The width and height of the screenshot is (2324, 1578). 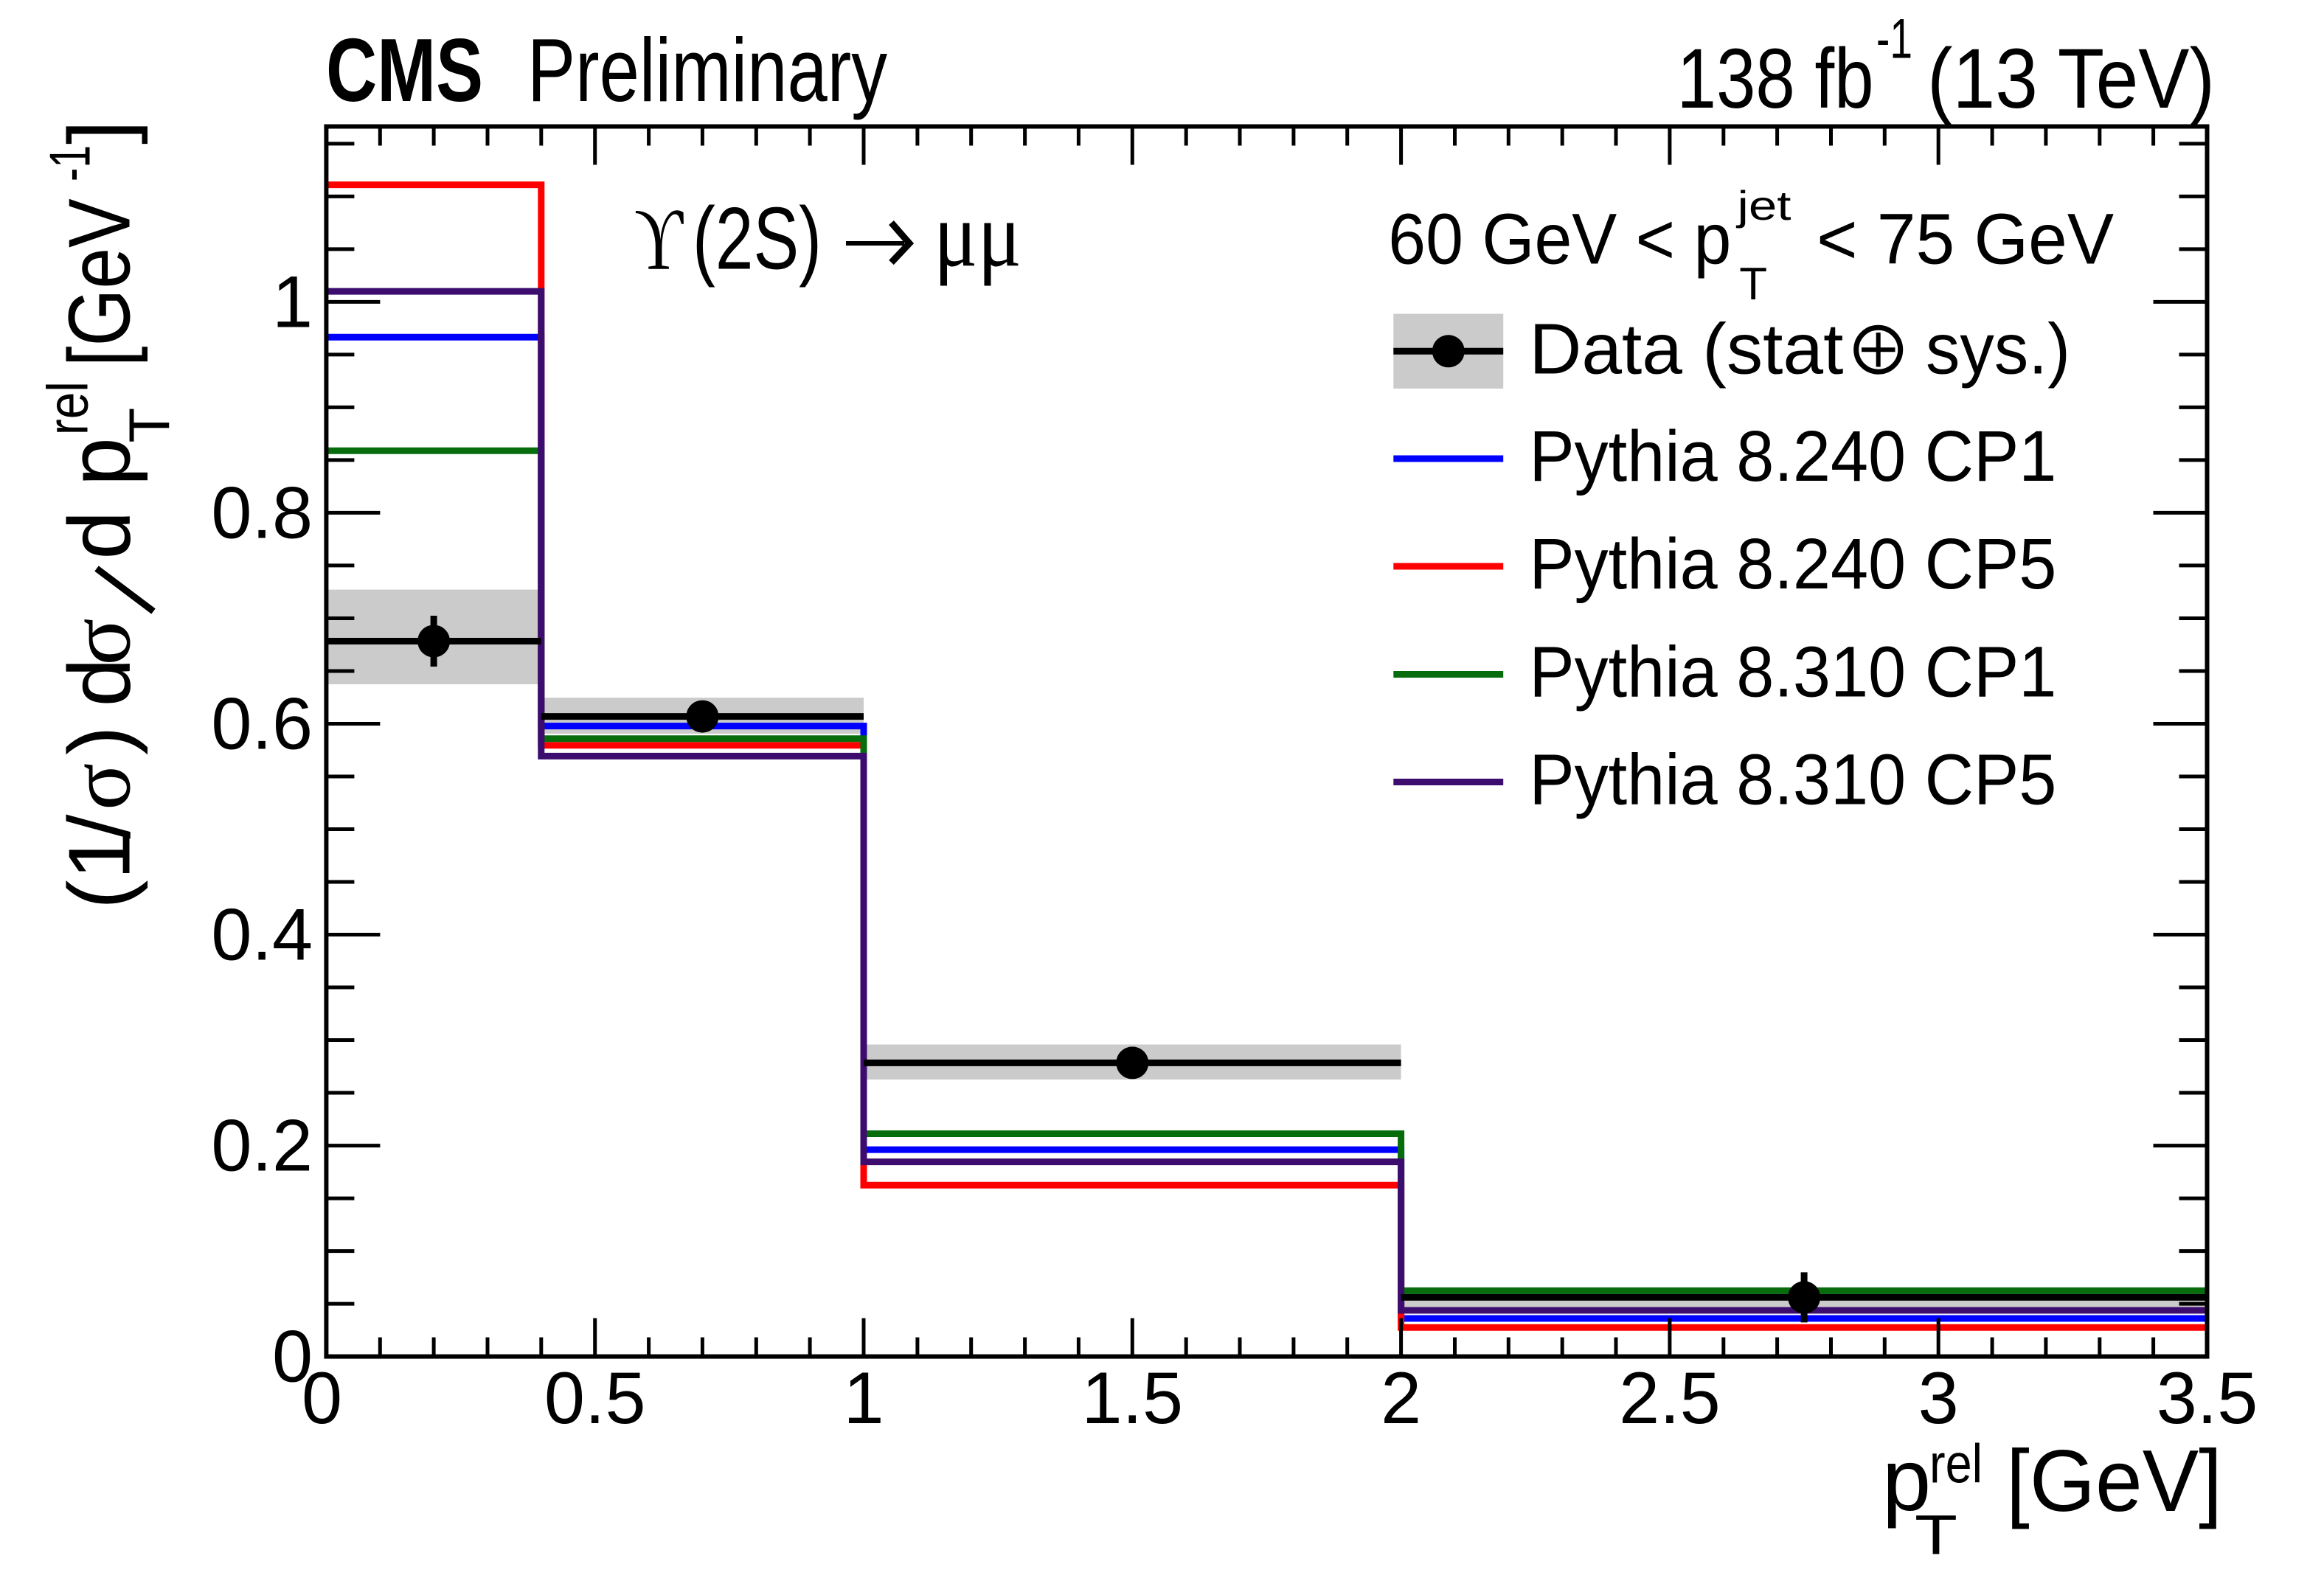 What do you see at coordinates (1793, 780) in the screenshot?
I see `svg-text: Pythia 8.310 CP5` at bounding box center [1793, 780].